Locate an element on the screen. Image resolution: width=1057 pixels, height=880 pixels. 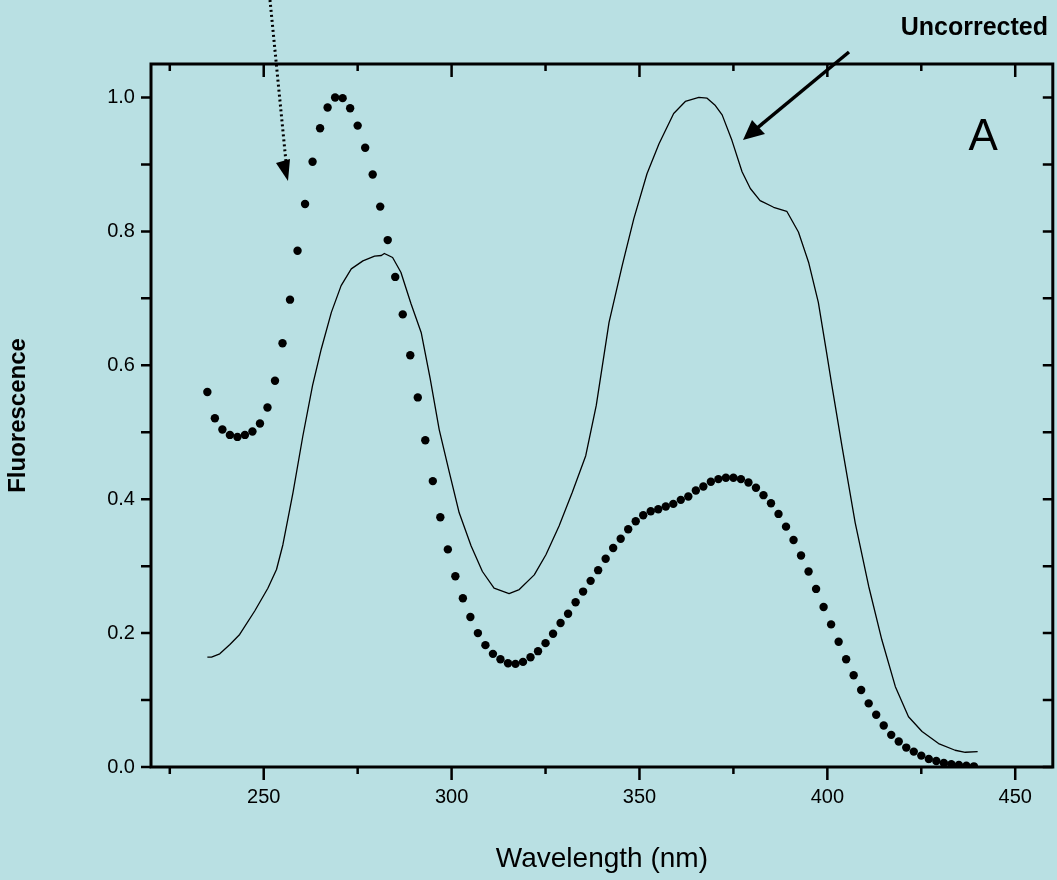
x-tick-label: 300 is located at coordinates (451, 795).